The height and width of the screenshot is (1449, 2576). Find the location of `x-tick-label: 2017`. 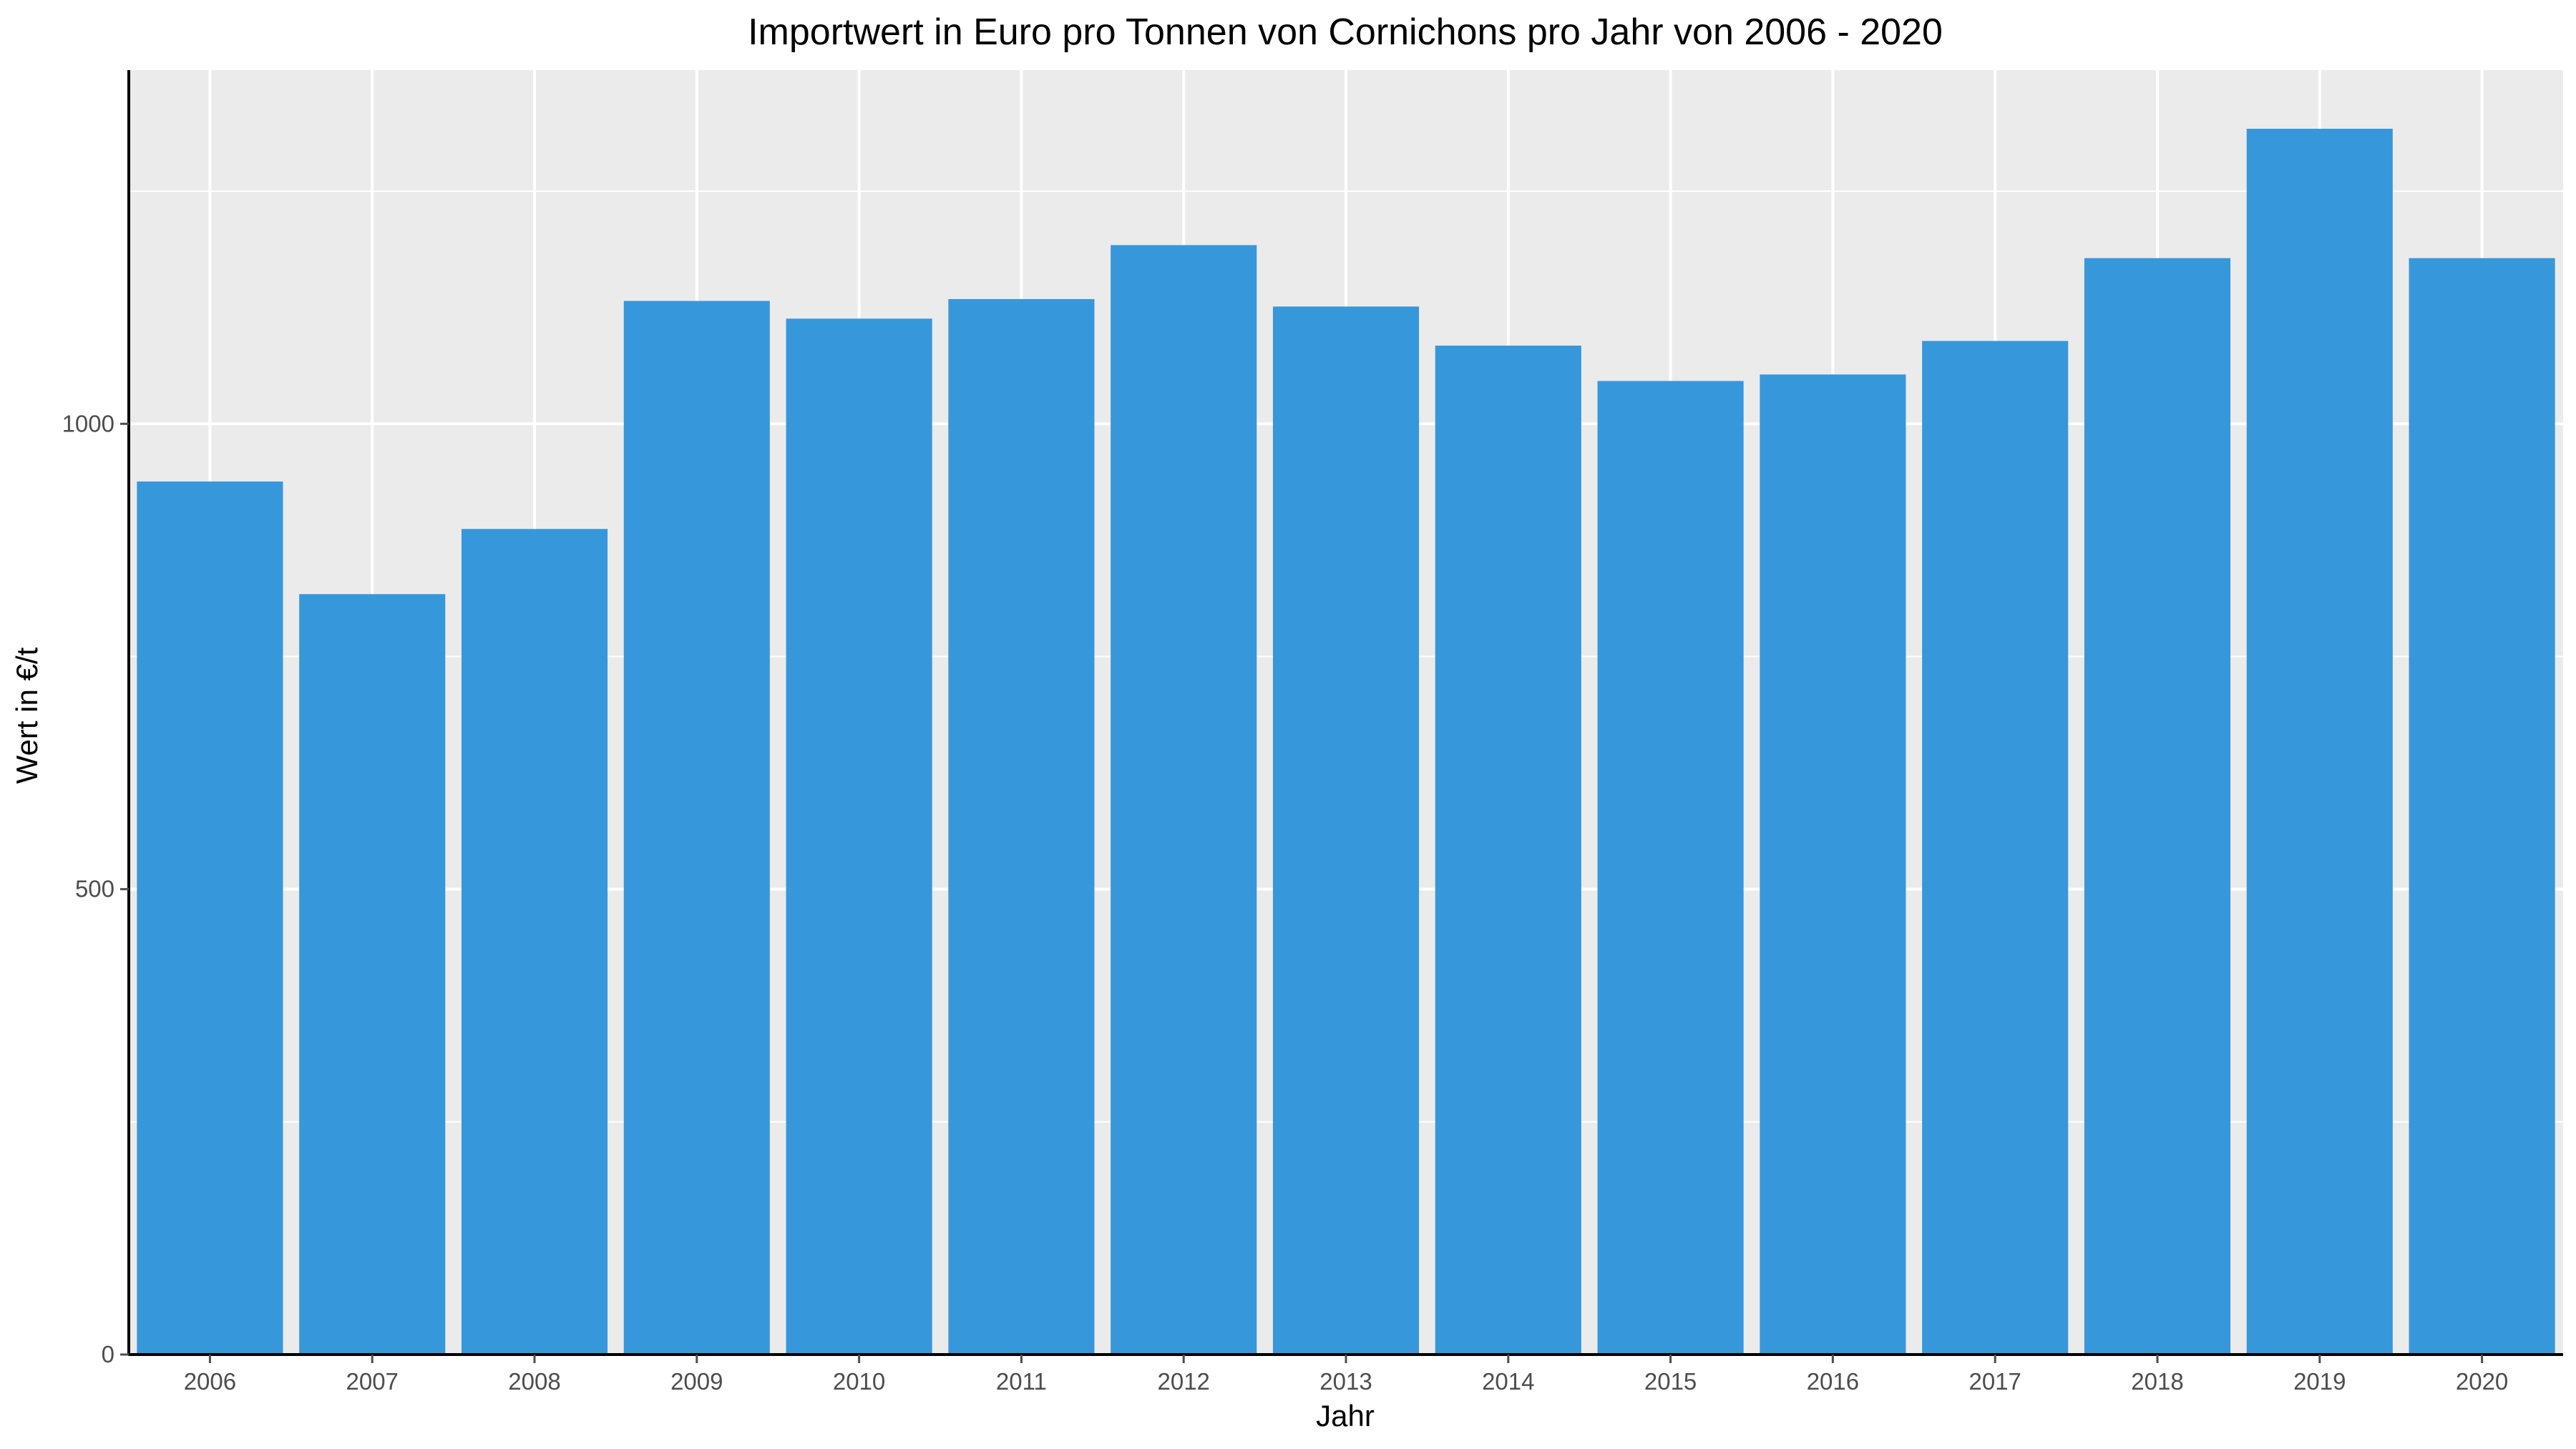

x-tick-label: 2017 is located at coordinates (1994, 1381).